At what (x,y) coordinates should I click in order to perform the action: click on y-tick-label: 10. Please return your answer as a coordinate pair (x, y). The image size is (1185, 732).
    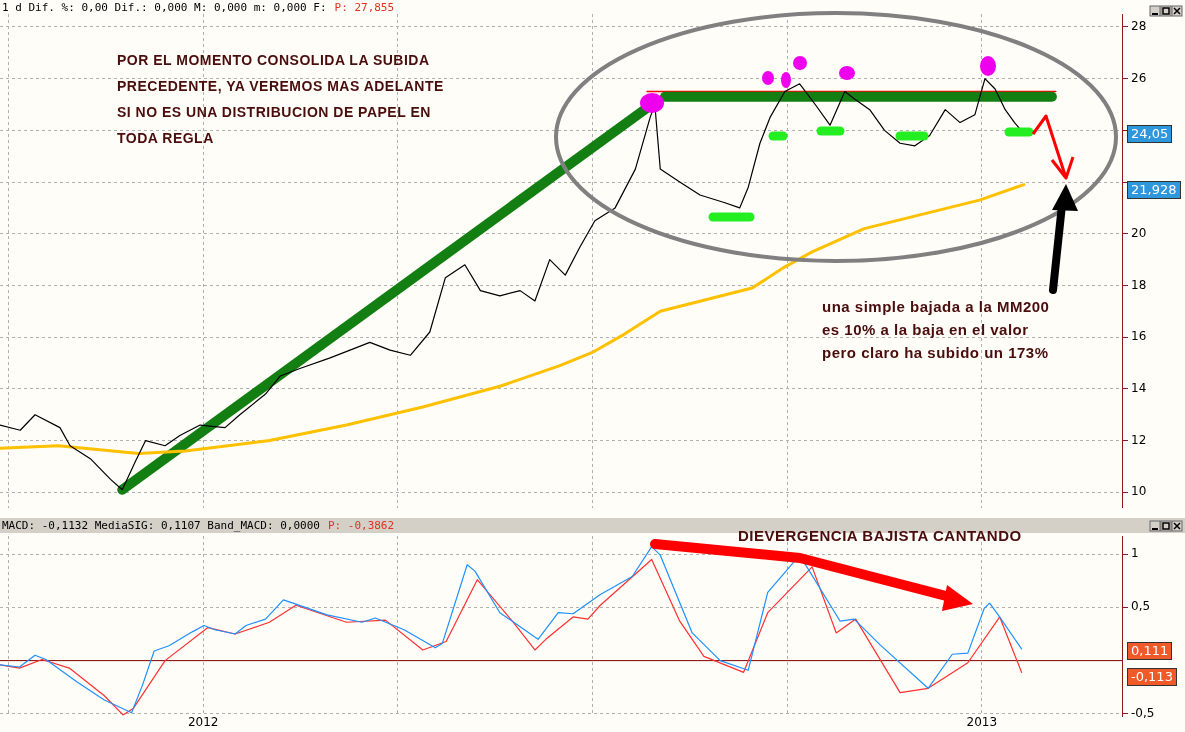
    Looking at the image, I should click on (1139, 491).